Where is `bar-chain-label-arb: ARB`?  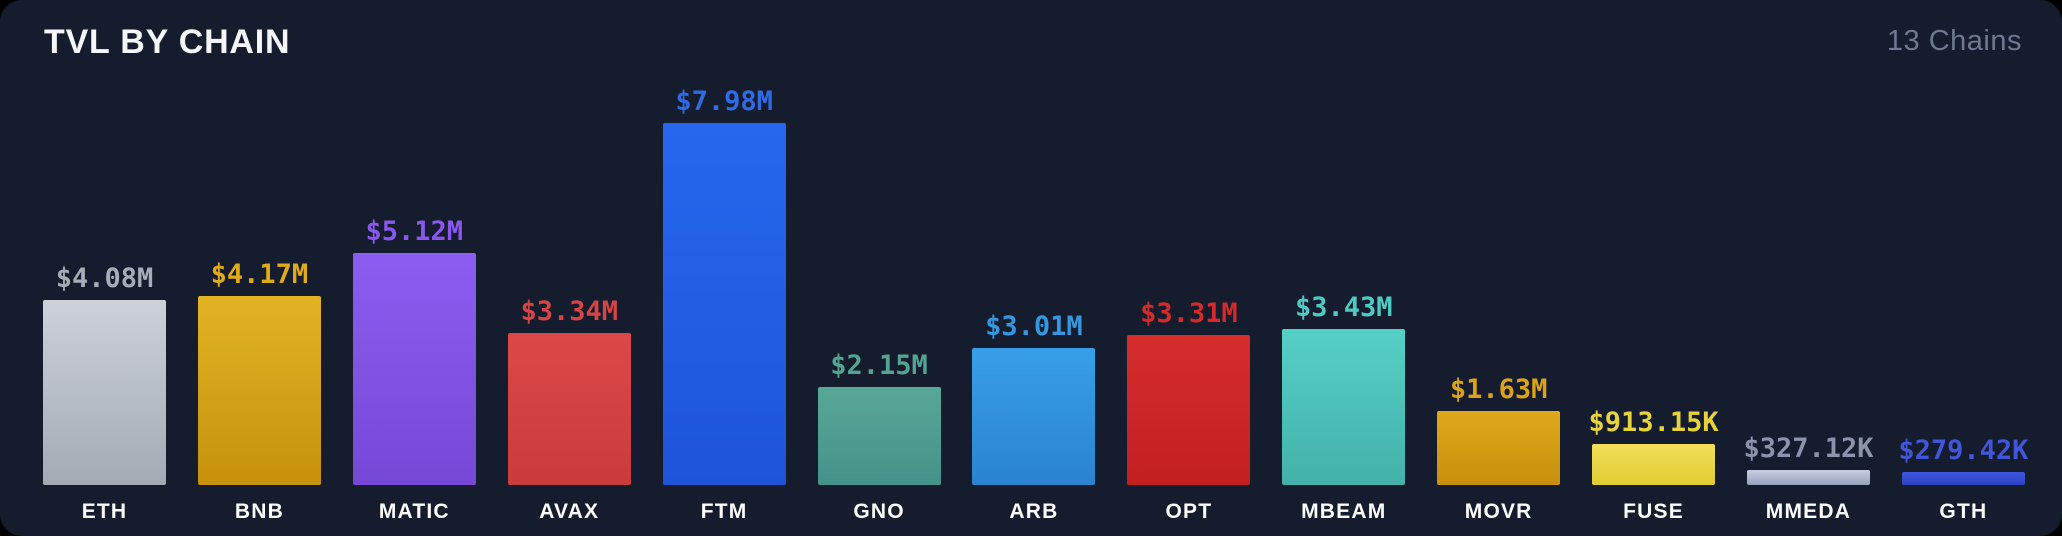
bar-chain-label-arb: ARB is located at coordinates (1034, 511).